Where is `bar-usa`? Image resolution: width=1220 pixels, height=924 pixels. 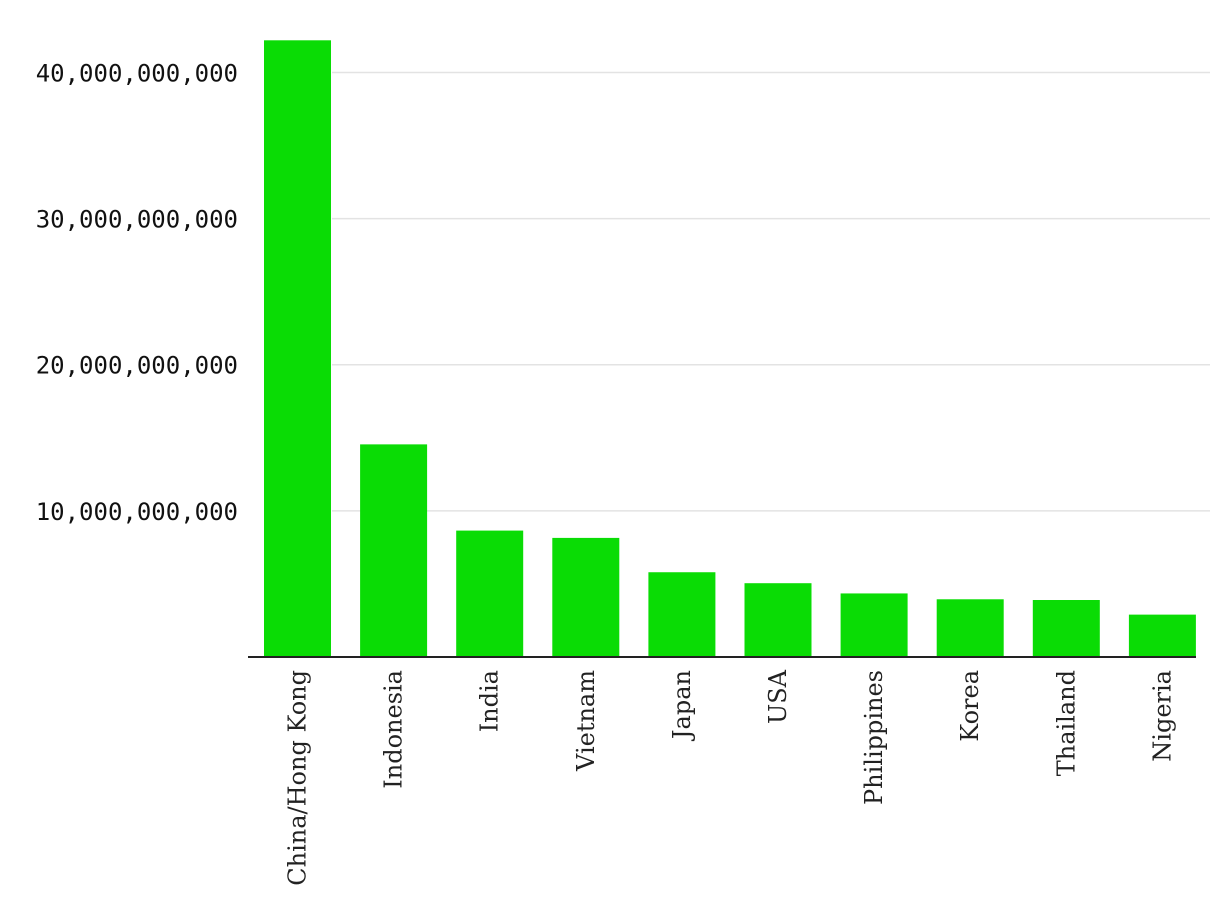
bar-usa is located at coordinates (778, 620).